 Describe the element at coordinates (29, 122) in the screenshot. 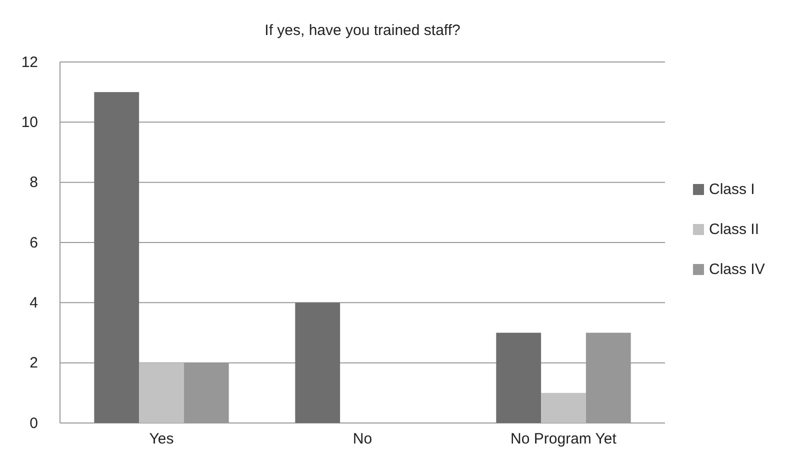

I see `y-tick-label: 10` at that location.